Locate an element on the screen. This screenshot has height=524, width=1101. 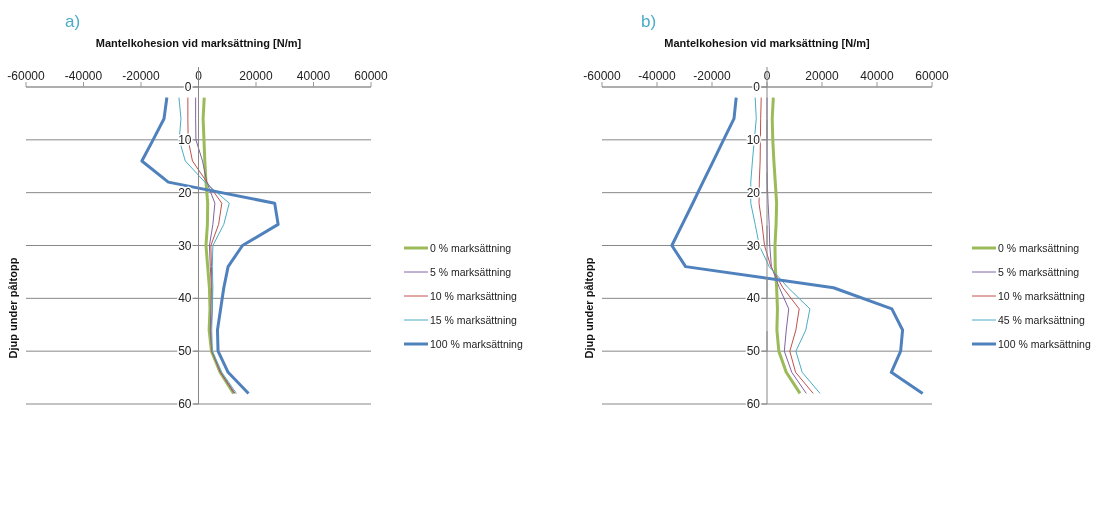
chart-title: a) is located at coordinates (73, 22).